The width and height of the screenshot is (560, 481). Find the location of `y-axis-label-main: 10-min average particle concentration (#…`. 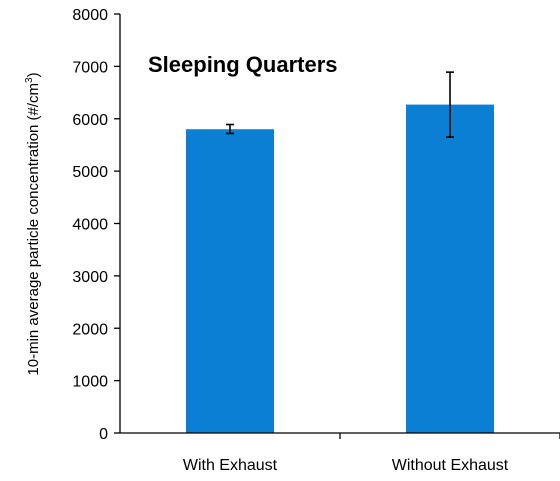

y-axis-label-main: 10-min average particle concentration (#… is located at coordinates (33, 229).